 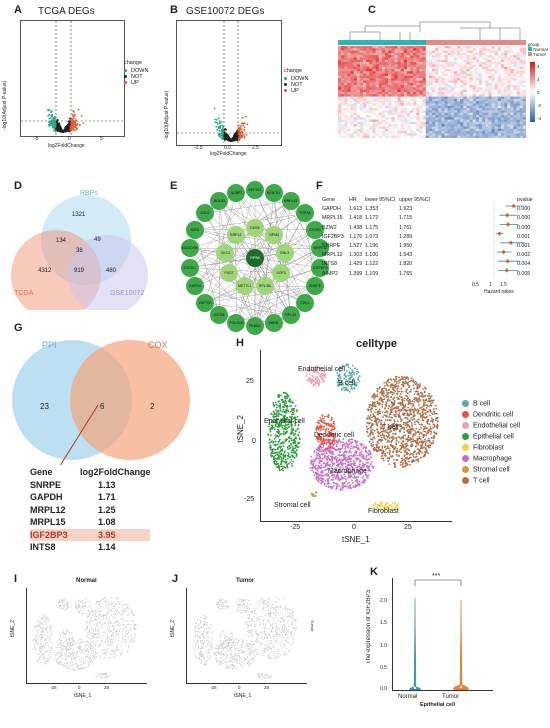 I want to click on forest-cell: AIMP2, so click(x=330, y=273).